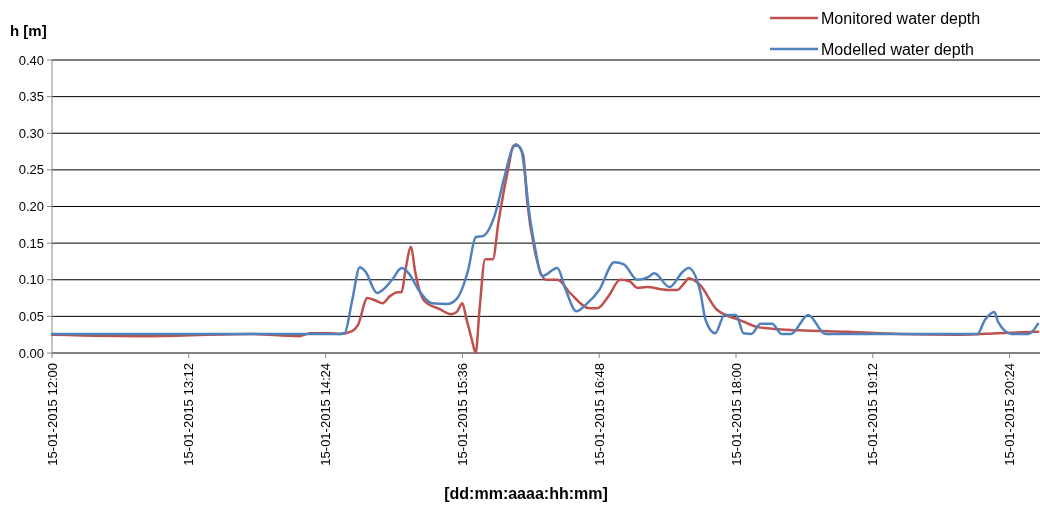 Image resolution: width=1040 pixels, height=511 pixels. What do you see at coordinates (462, 414) in the screenshot?
I see `x-tick-label: 15-01-2015 15:36` at bounding box center [462, 414].